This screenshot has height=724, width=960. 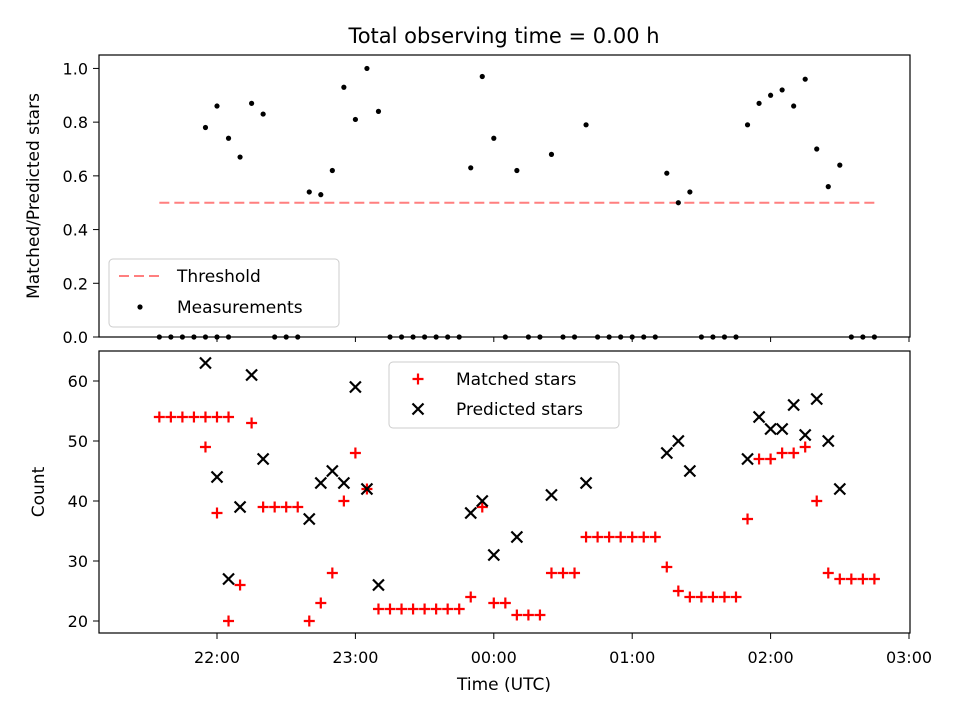 I want to click on legend-matched-label: Matched stars, so click(x=516, y=380).